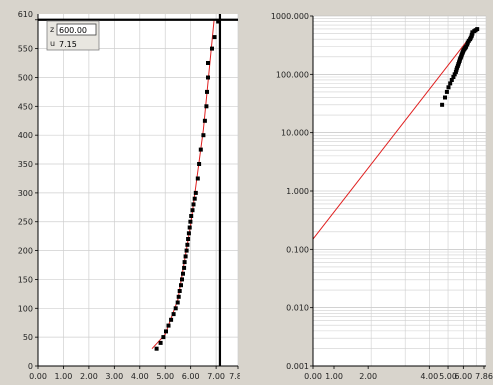 The width and height of the screenshot is (493, 385). I want to click on readout-u-field, so click(76, 43).